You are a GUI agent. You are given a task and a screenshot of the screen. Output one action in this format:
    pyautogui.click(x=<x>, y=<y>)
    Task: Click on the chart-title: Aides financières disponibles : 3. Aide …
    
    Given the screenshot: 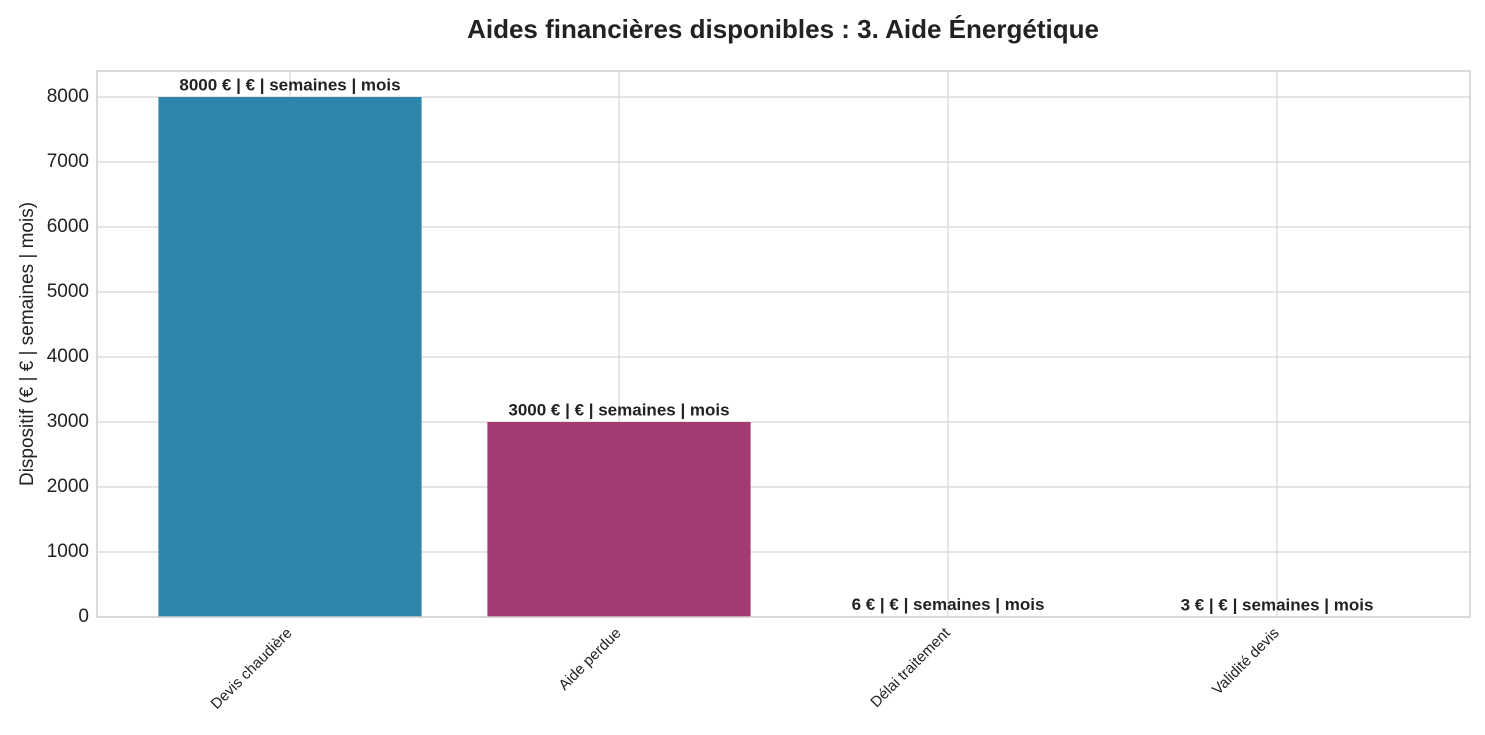 What is the action you would take?
    pyautogui.click(x=783, y=29)
    